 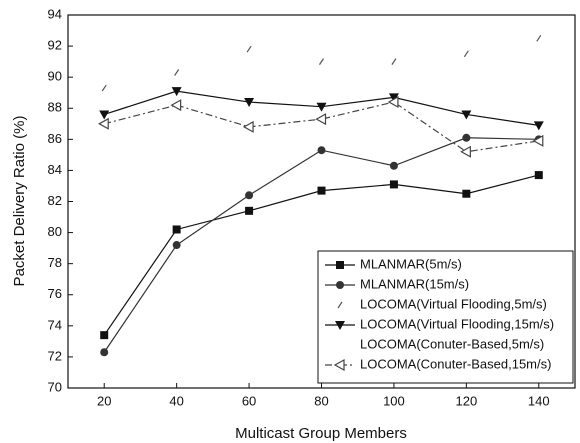 I want to click on x-tick-label: 20, so click(x=104, y=400).